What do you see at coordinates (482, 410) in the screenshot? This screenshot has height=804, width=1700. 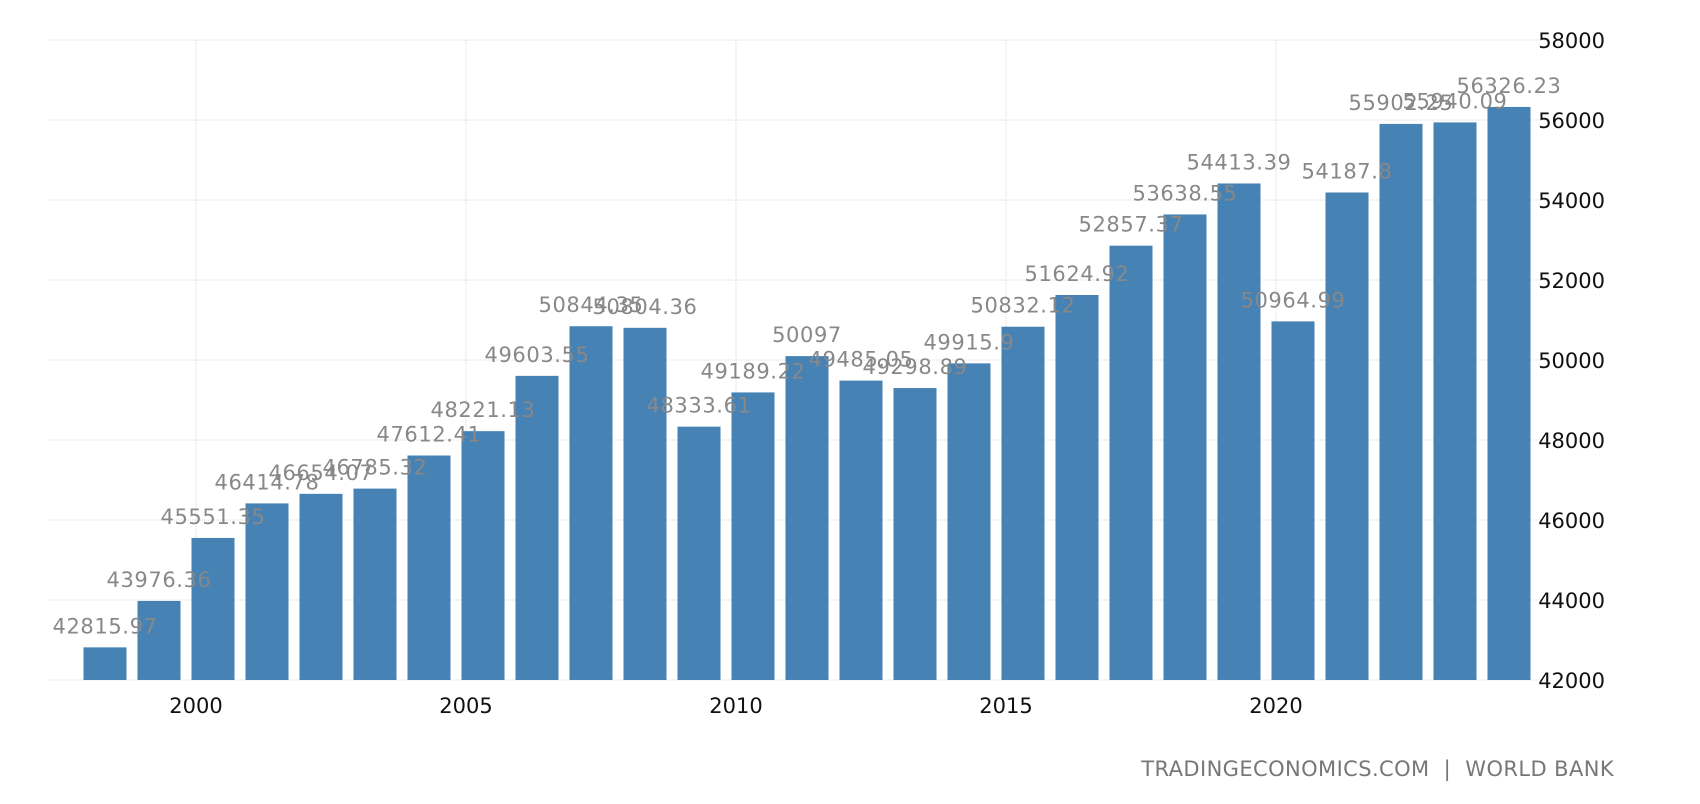 I see `data-label: 48221.13` at bounding box center [482, 410].